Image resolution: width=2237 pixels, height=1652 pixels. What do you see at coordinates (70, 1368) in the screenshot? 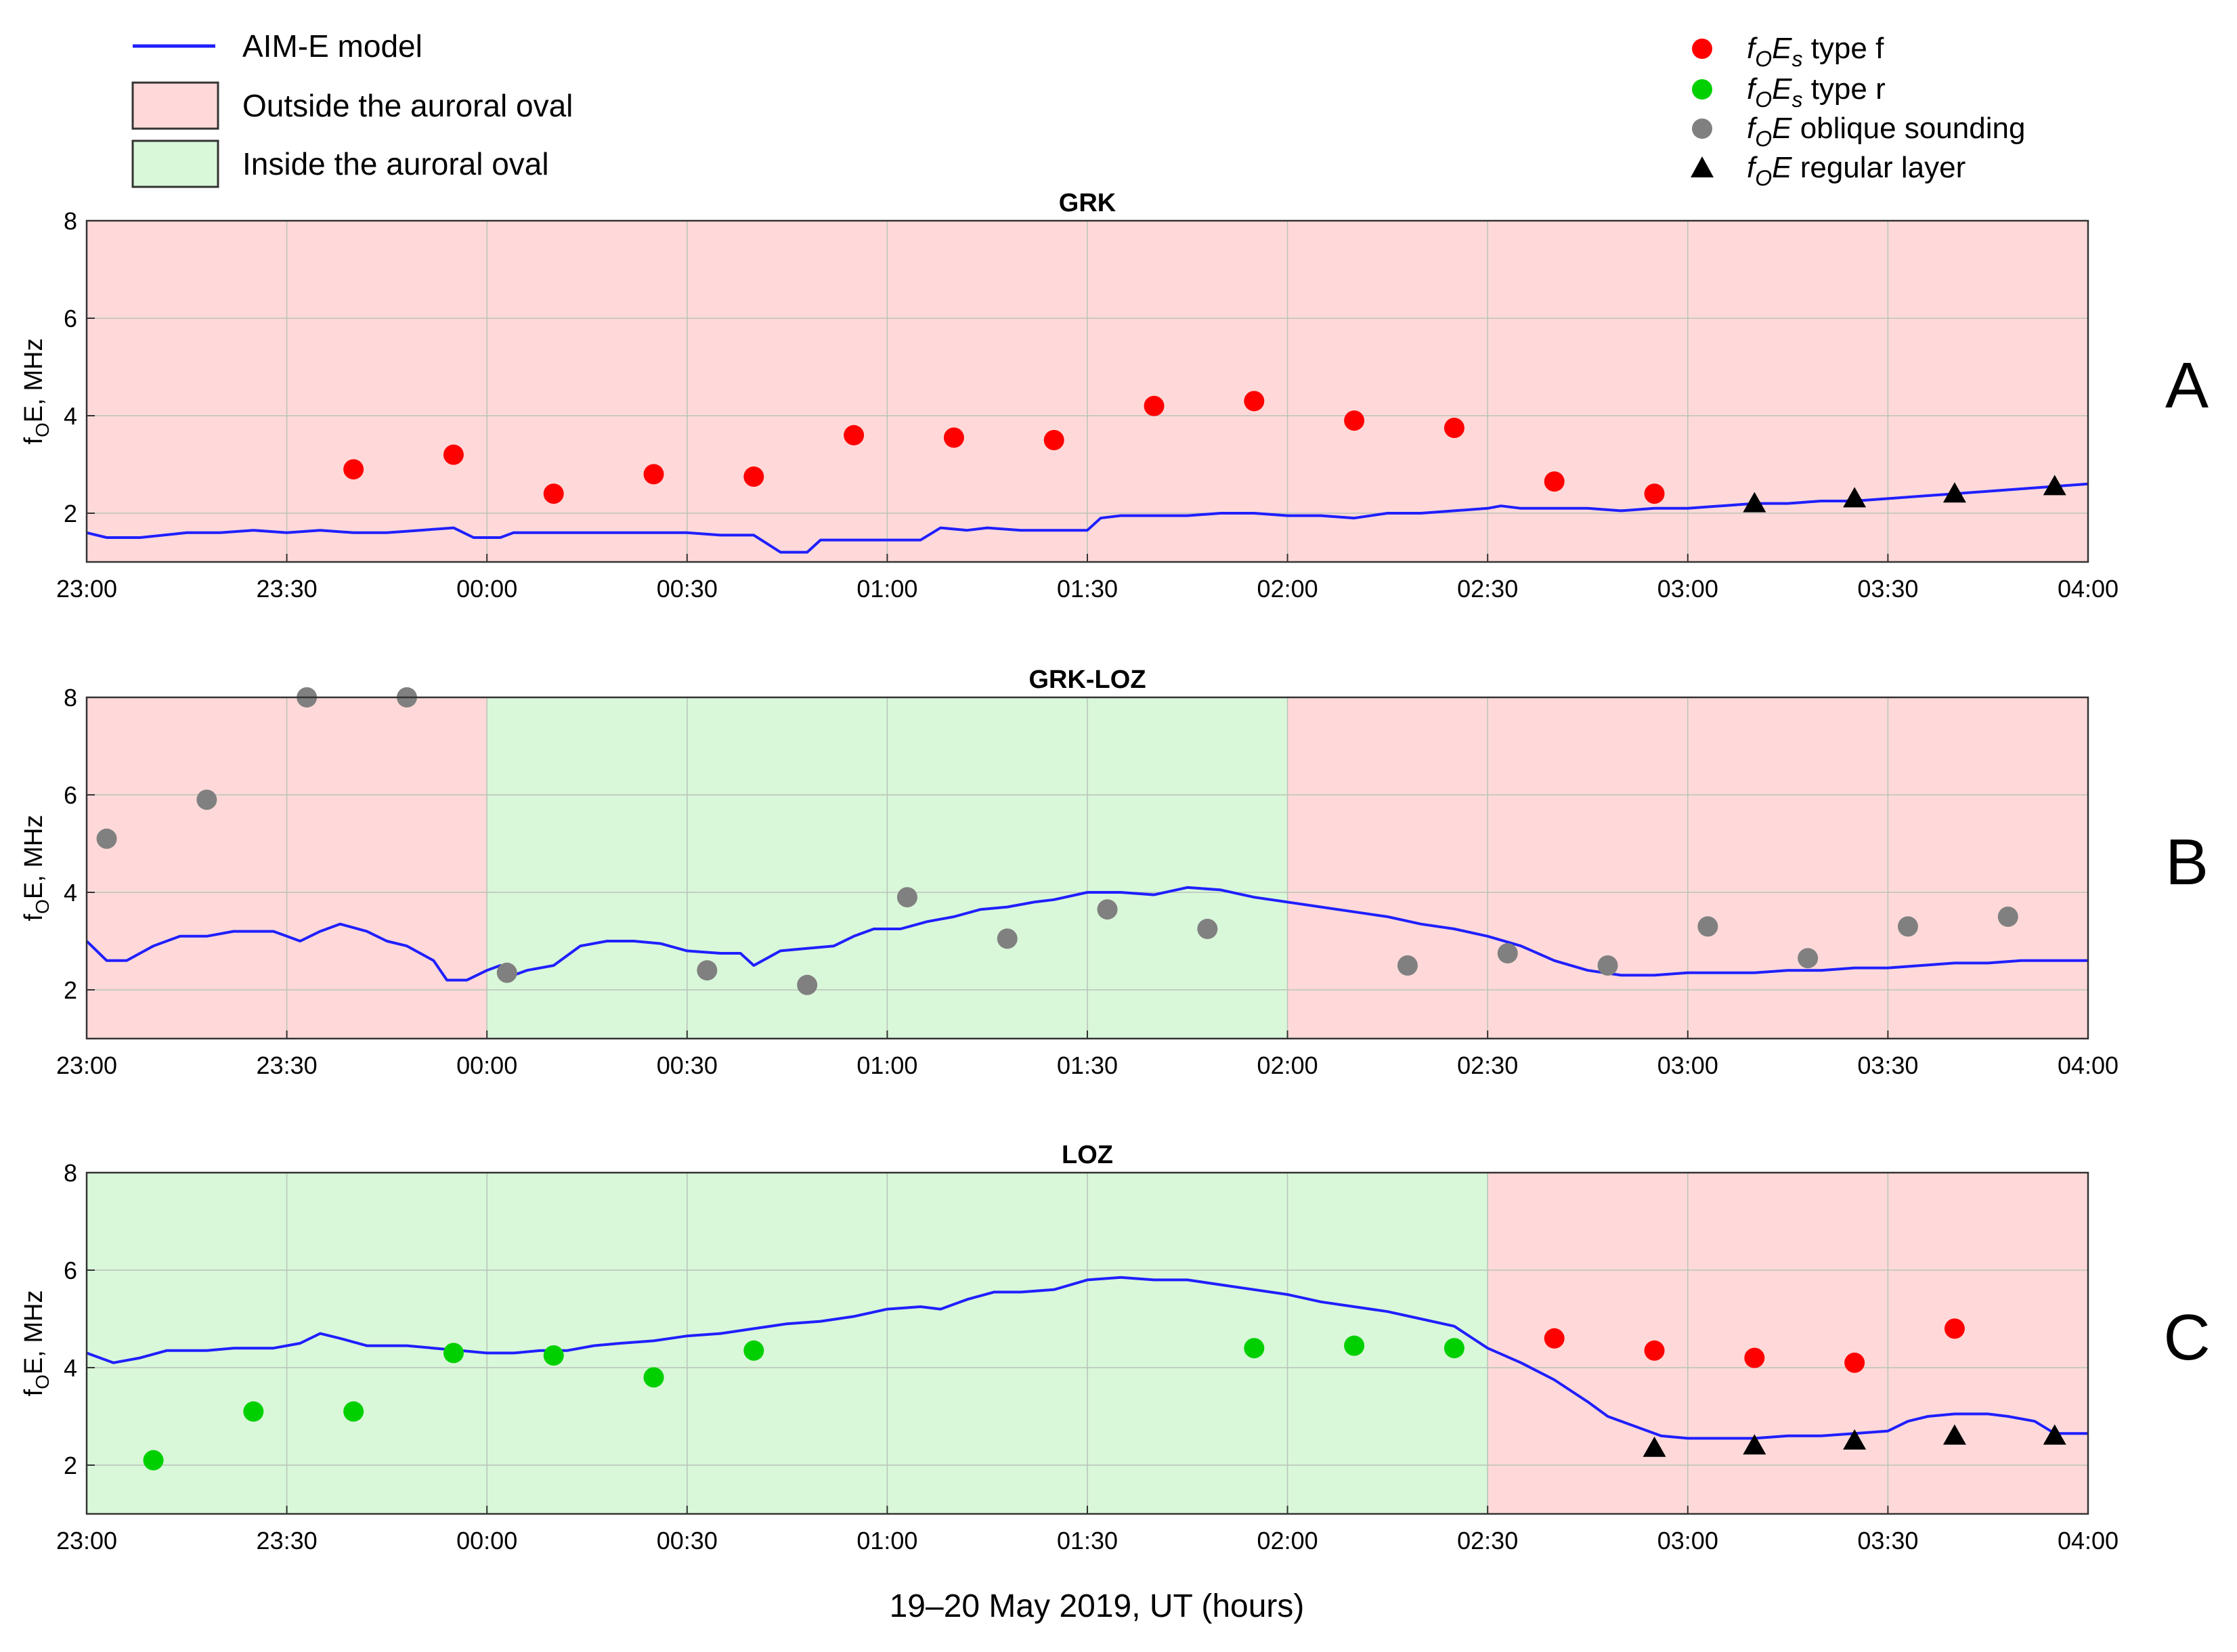
I see `y-tick-label: 4` at bounding box center [70, 1368].